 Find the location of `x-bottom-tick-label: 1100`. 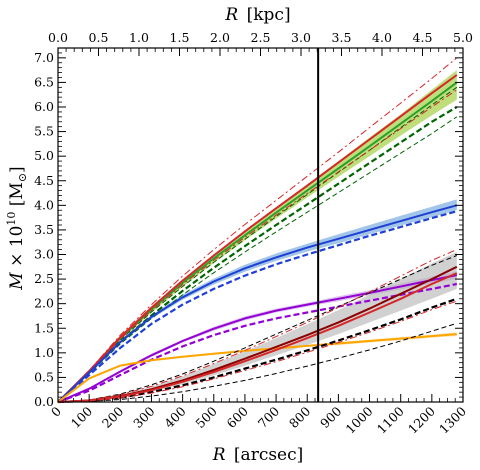

x-bottom-tick-label: 1100 is located at coordinates (390, 419).